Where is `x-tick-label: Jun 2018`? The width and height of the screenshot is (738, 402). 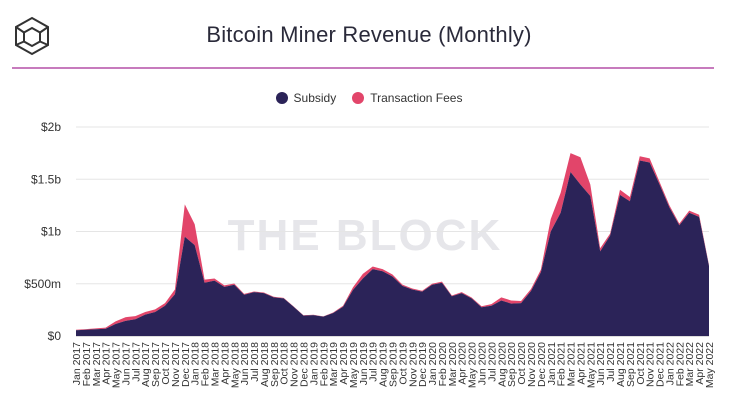 x-tick-label: Jun 2018 is located at coordinates (245, 363).